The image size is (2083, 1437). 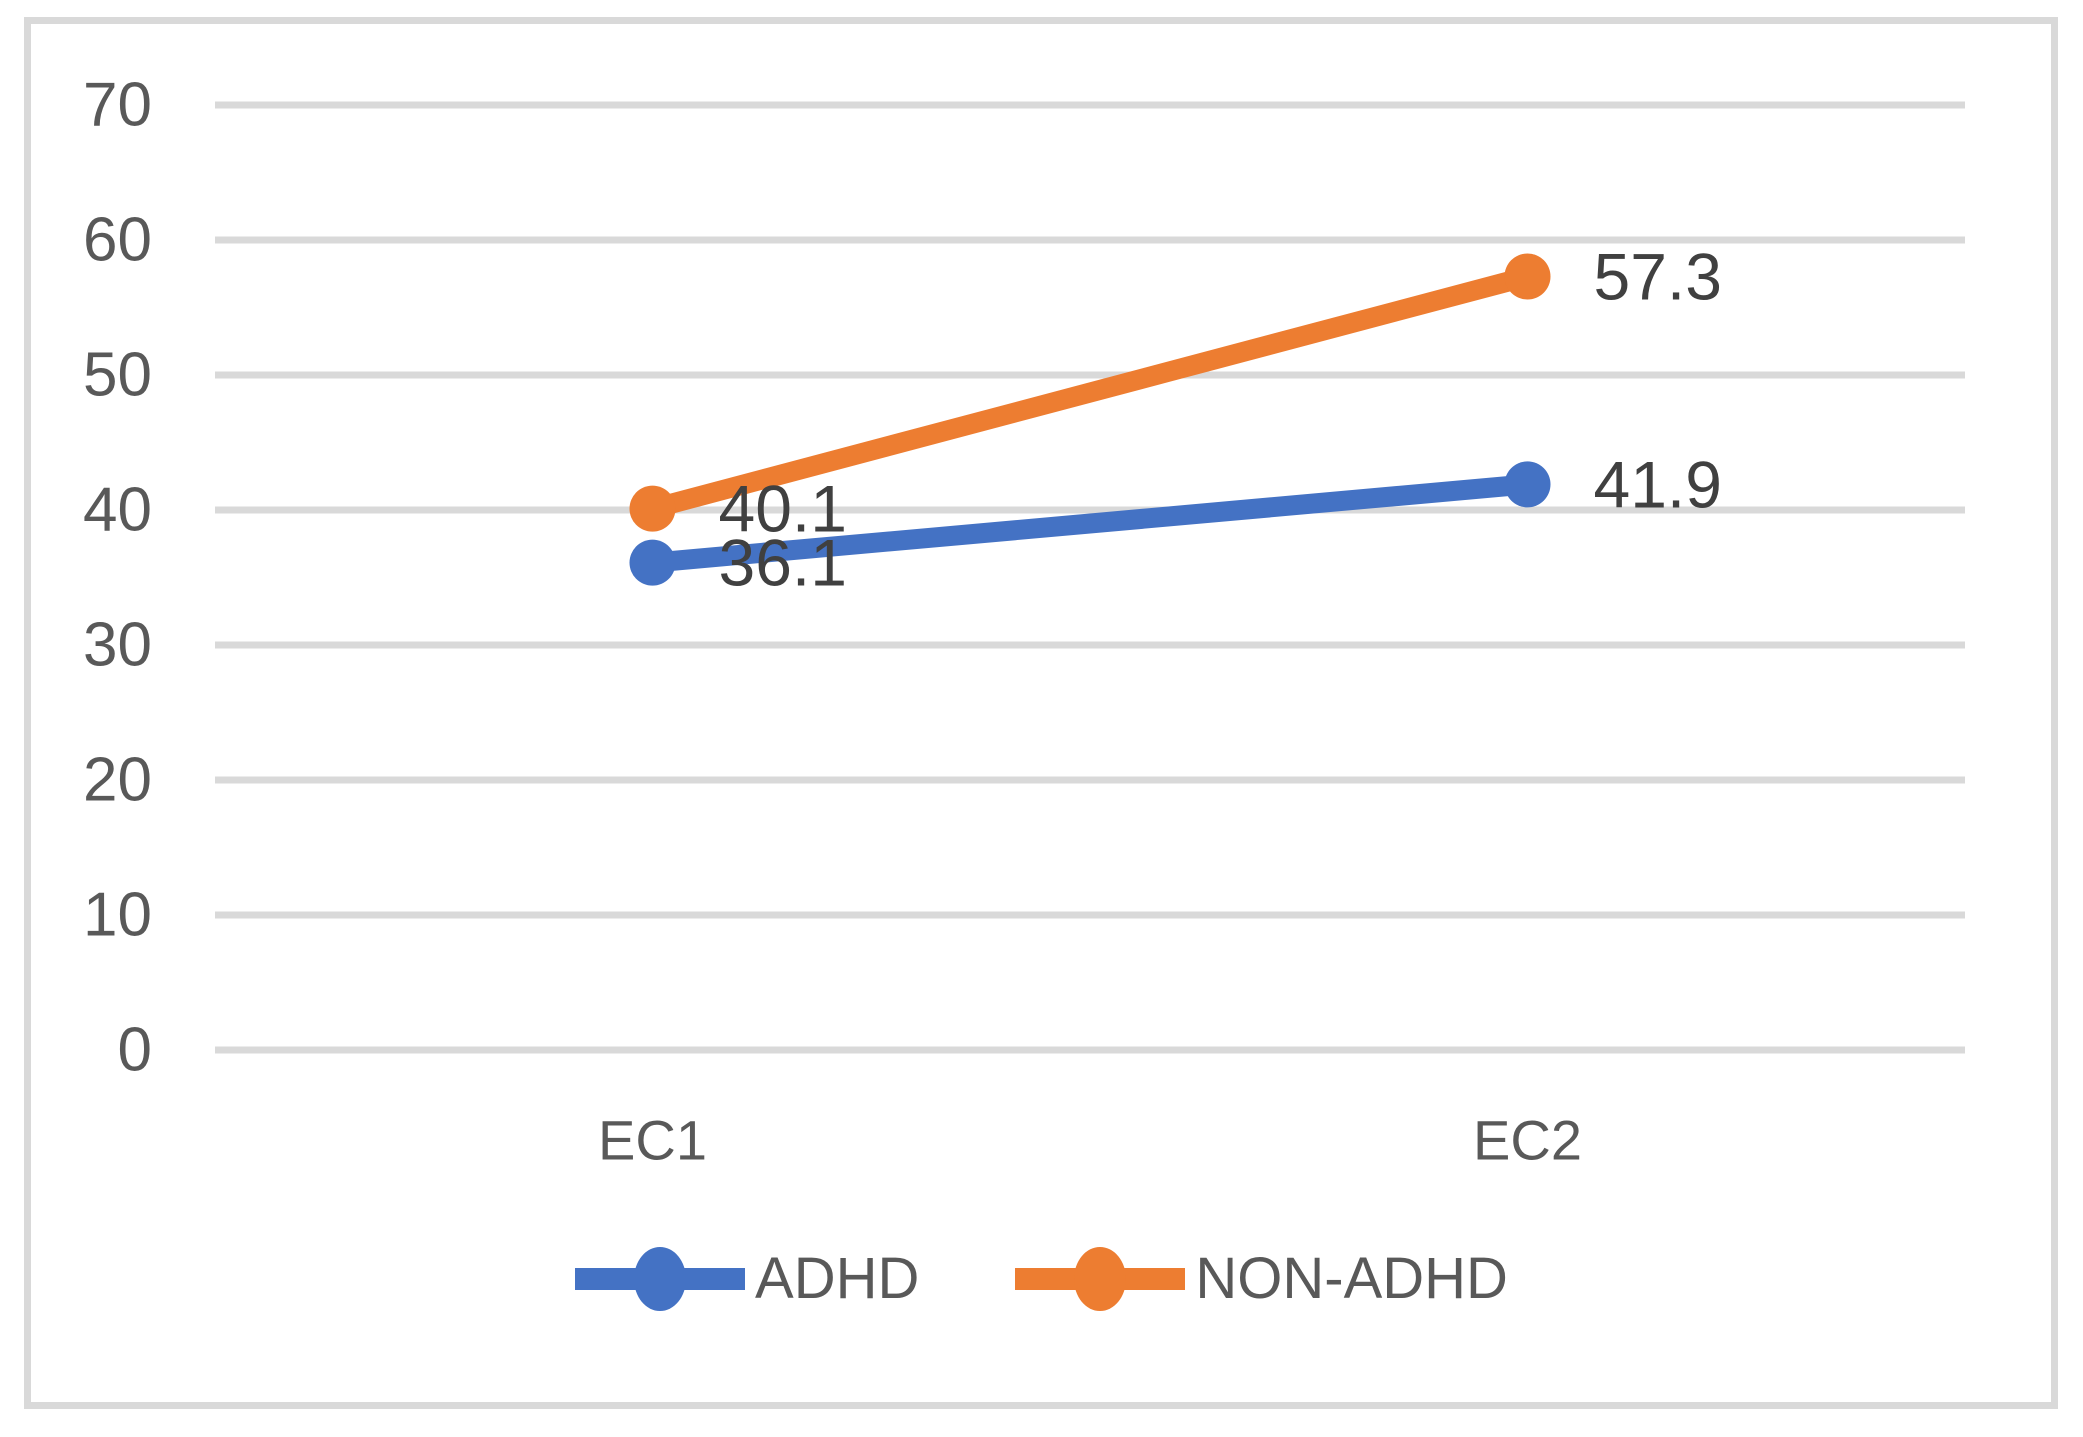 I want to click on y-tick-label-30: 30, so click(x=117, y=645).